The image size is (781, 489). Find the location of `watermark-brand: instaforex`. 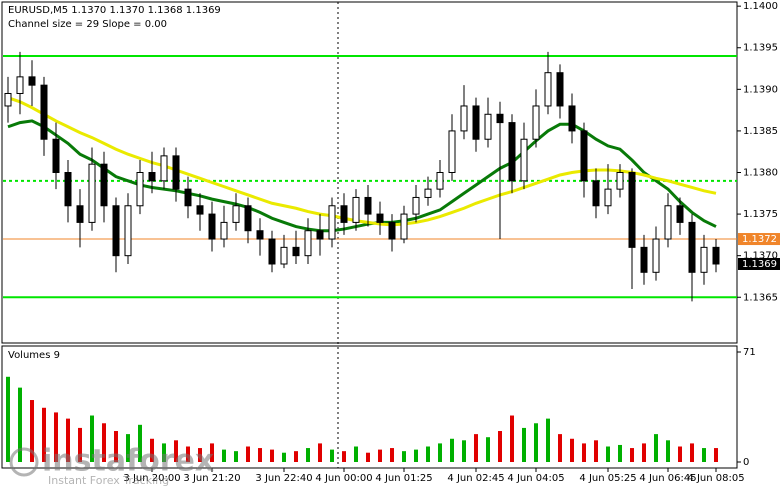

watermark-brand: instaforex is located at coordinates (128, 461).